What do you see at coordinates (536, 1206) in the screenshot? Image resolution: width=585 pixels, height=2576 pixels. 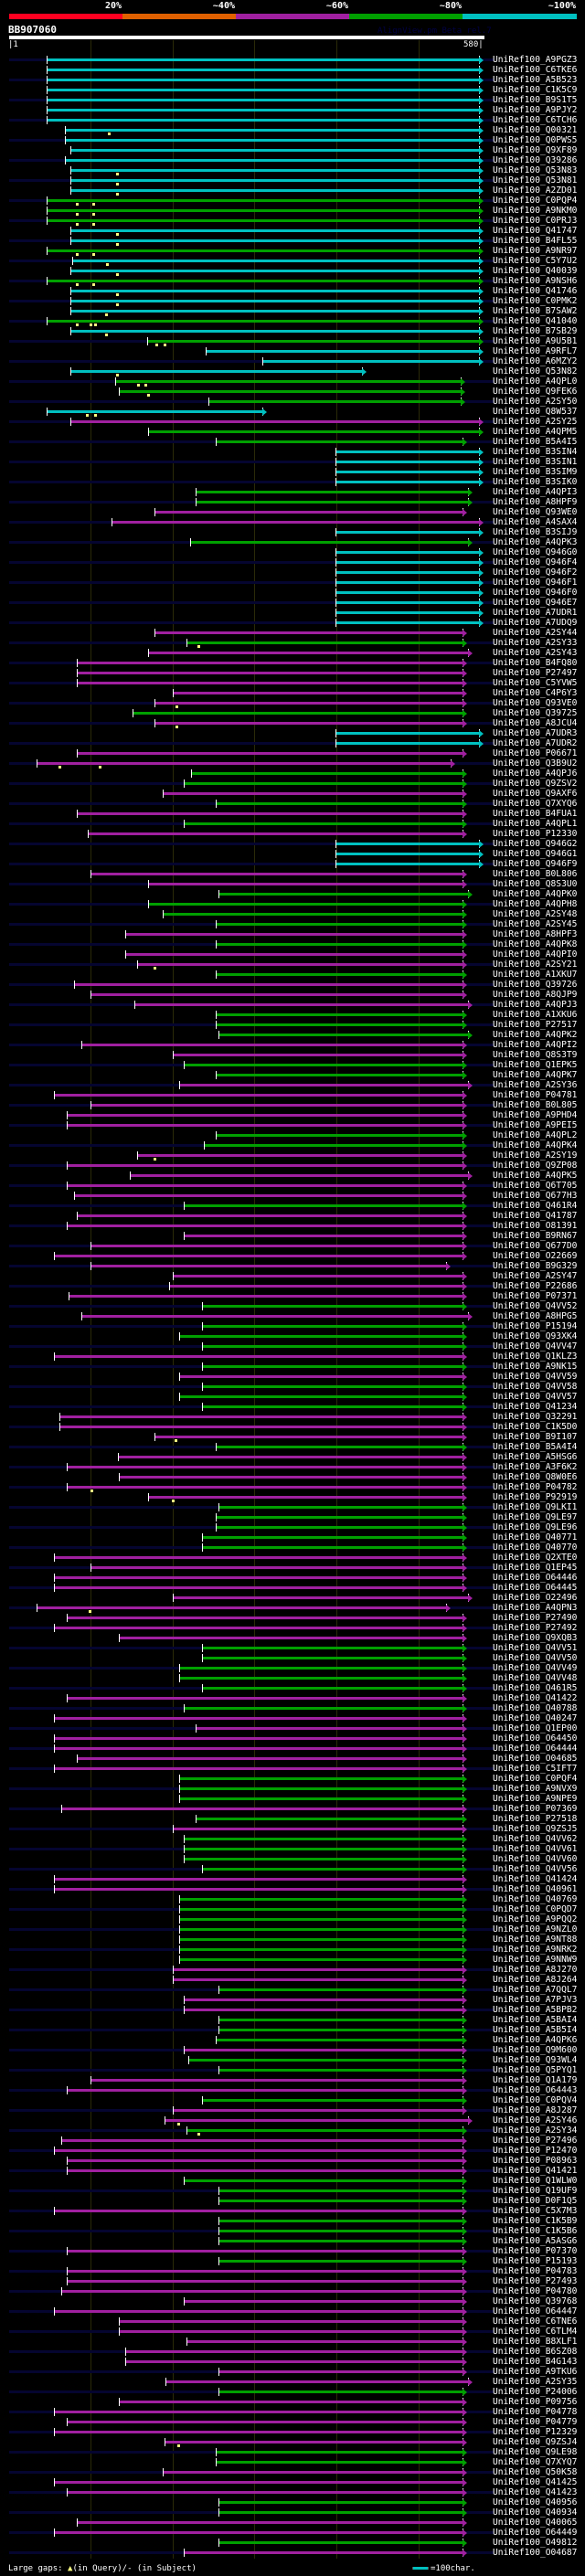 I see `hit-label: UniRef100_Q461R4` at bounding box center [536, 1206].